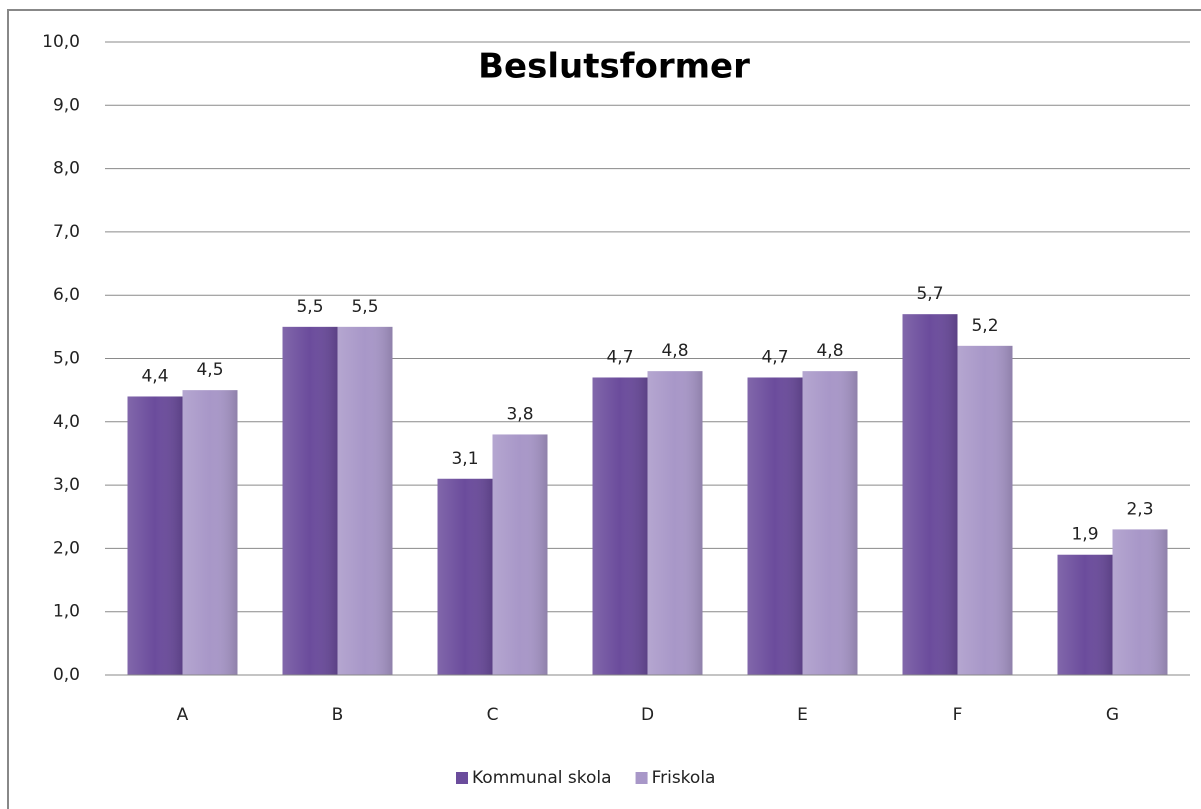 This screenshot has height=809, width=1201. Describe the element at coordinates (66, 359) in the screenshot. I see `y-tick-label: 5,0` at that location.